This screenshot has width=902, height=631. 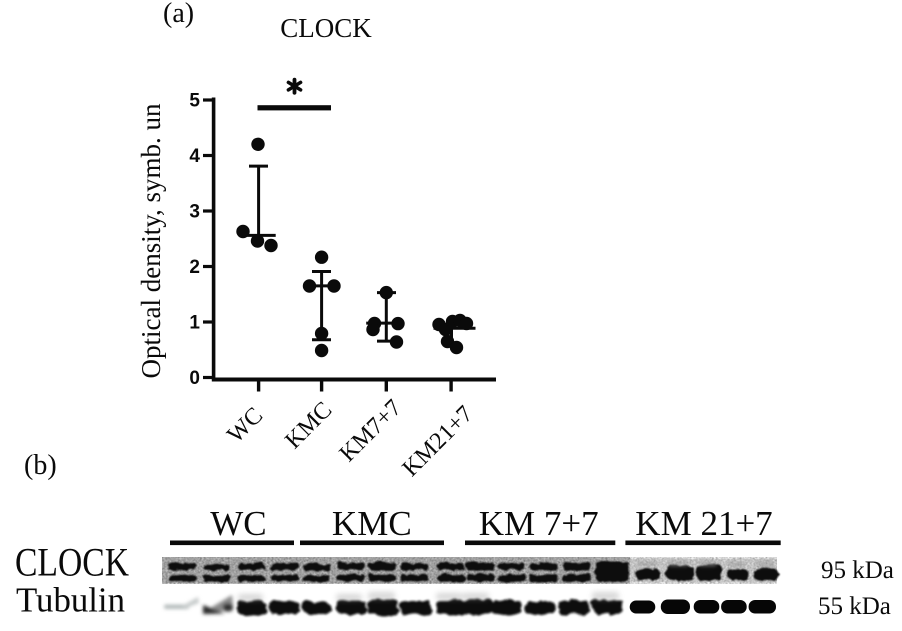 I want to click on svg-text: 5, so click(x=194, y=101).